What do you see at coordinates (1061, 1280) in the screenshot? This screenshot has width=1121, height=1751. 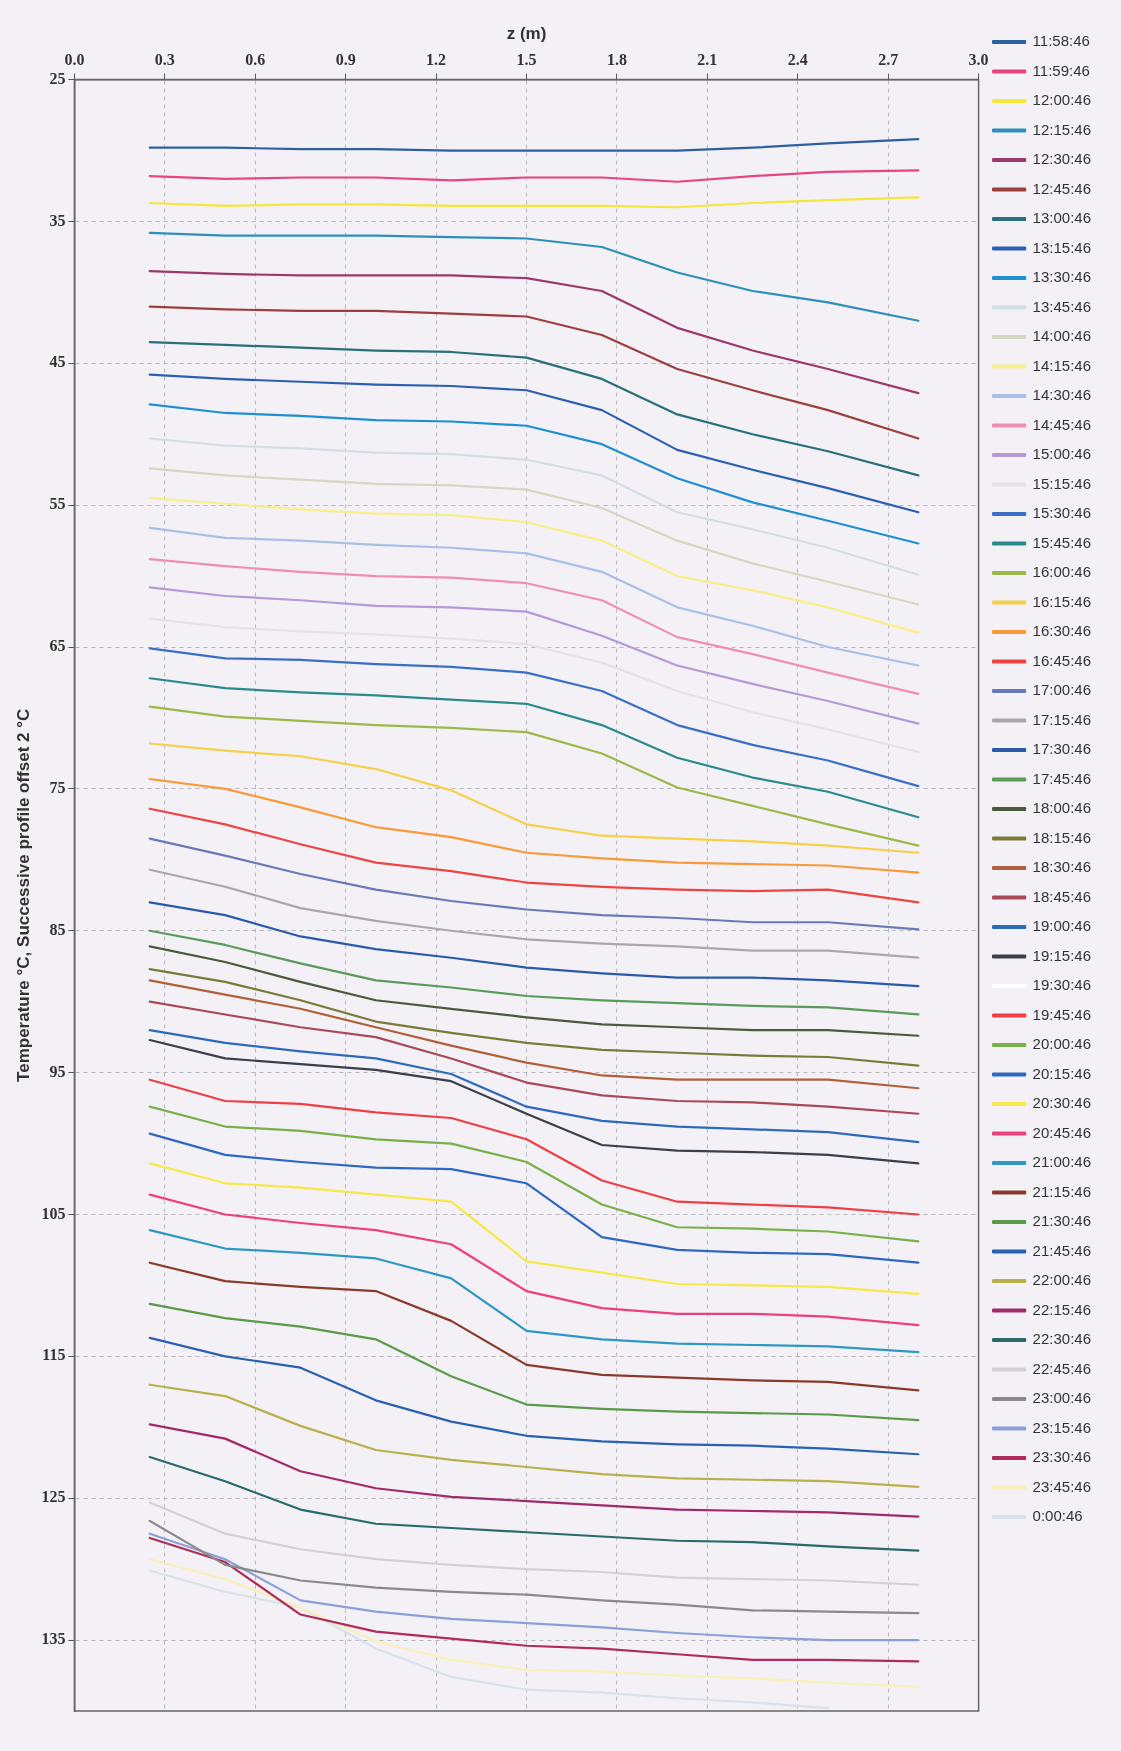 I see `legend-label: 22:00:46` at bounding box center [1061, 1280].